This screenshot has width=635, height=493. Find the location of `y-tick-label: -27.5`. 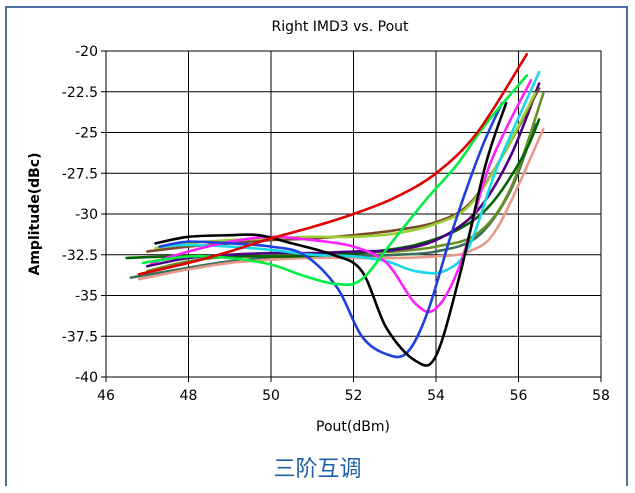

y-tick-label: -27.5 is located at coordinates (80, 174).